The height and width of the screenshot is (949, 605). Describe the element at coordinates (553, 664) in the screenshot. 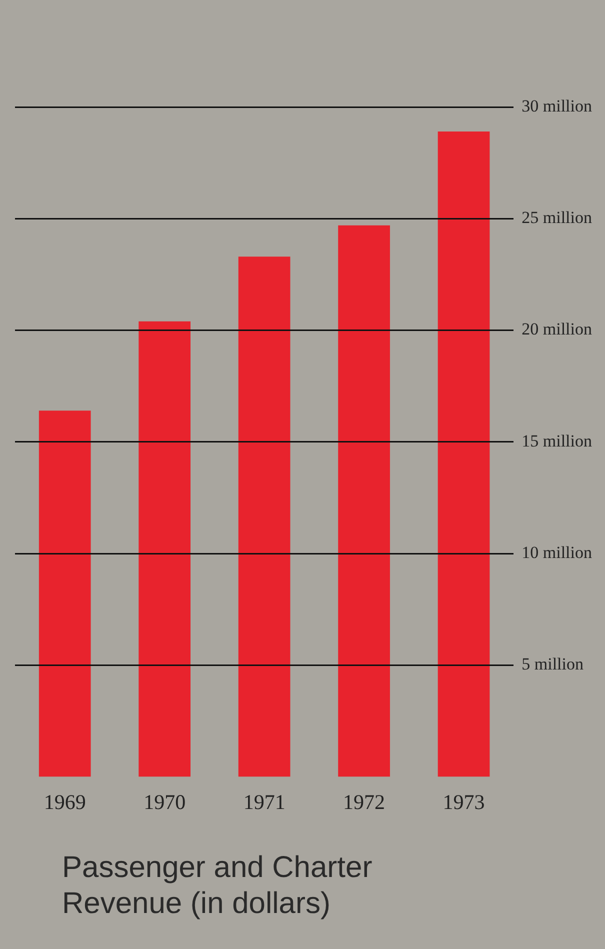

I see `y-tick-label: 5 million` at that location.